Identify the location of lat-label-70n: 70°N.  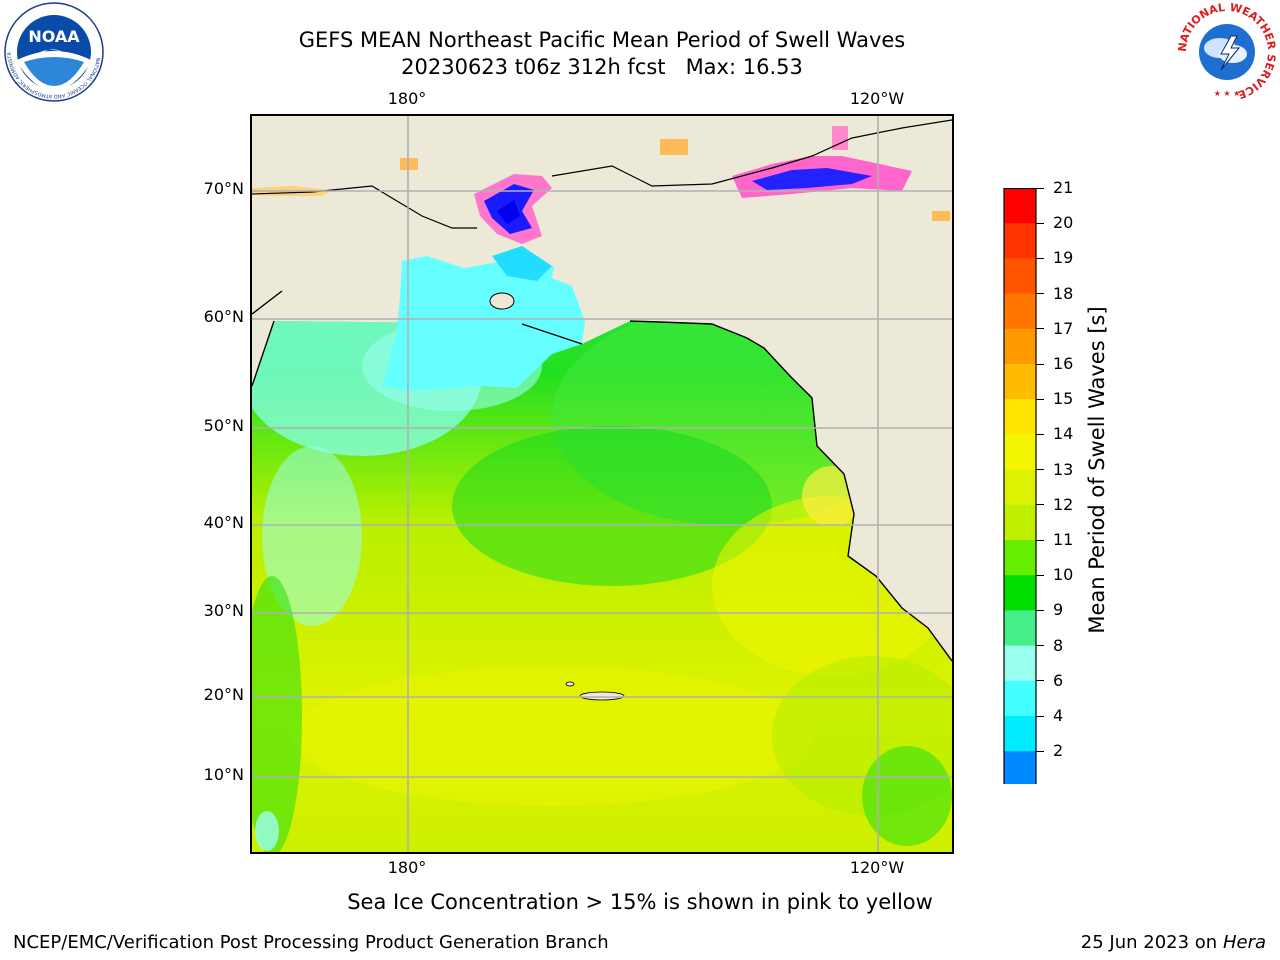
(223, 188).